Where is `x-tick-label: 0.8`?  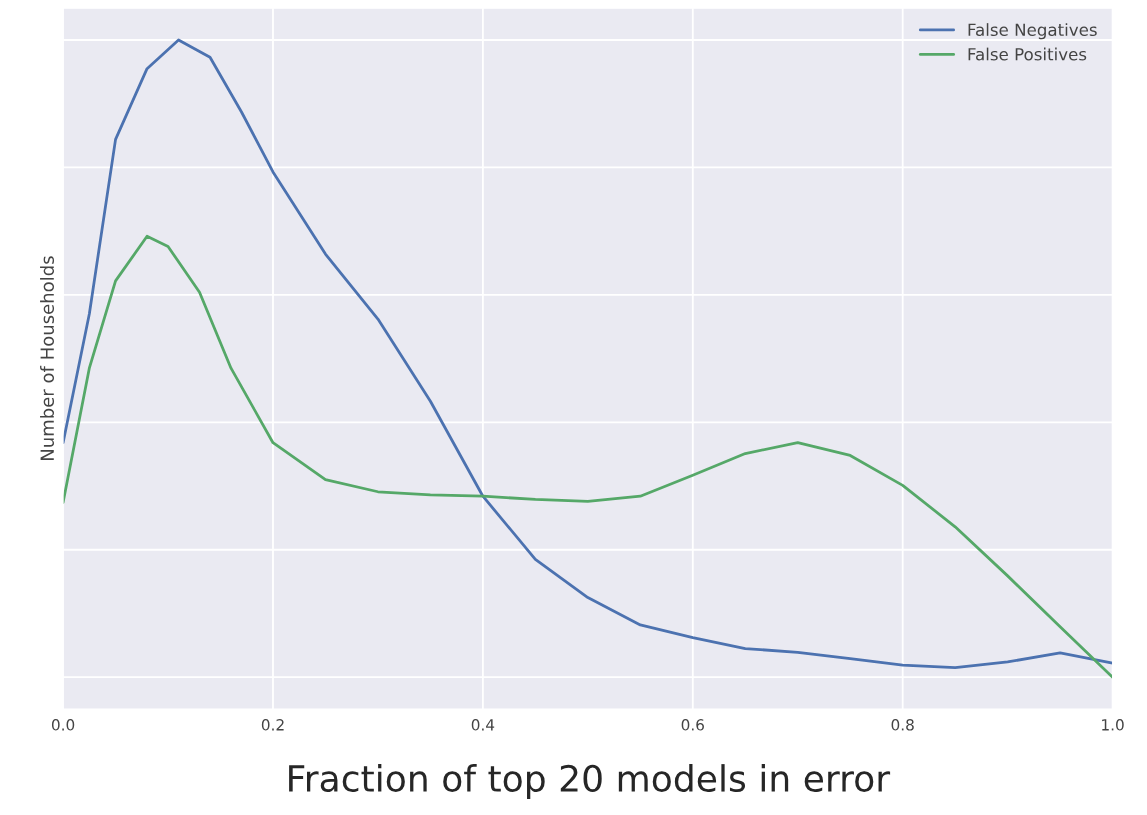
x-tick-label: 0.8 is located at coordinates (902, 725).